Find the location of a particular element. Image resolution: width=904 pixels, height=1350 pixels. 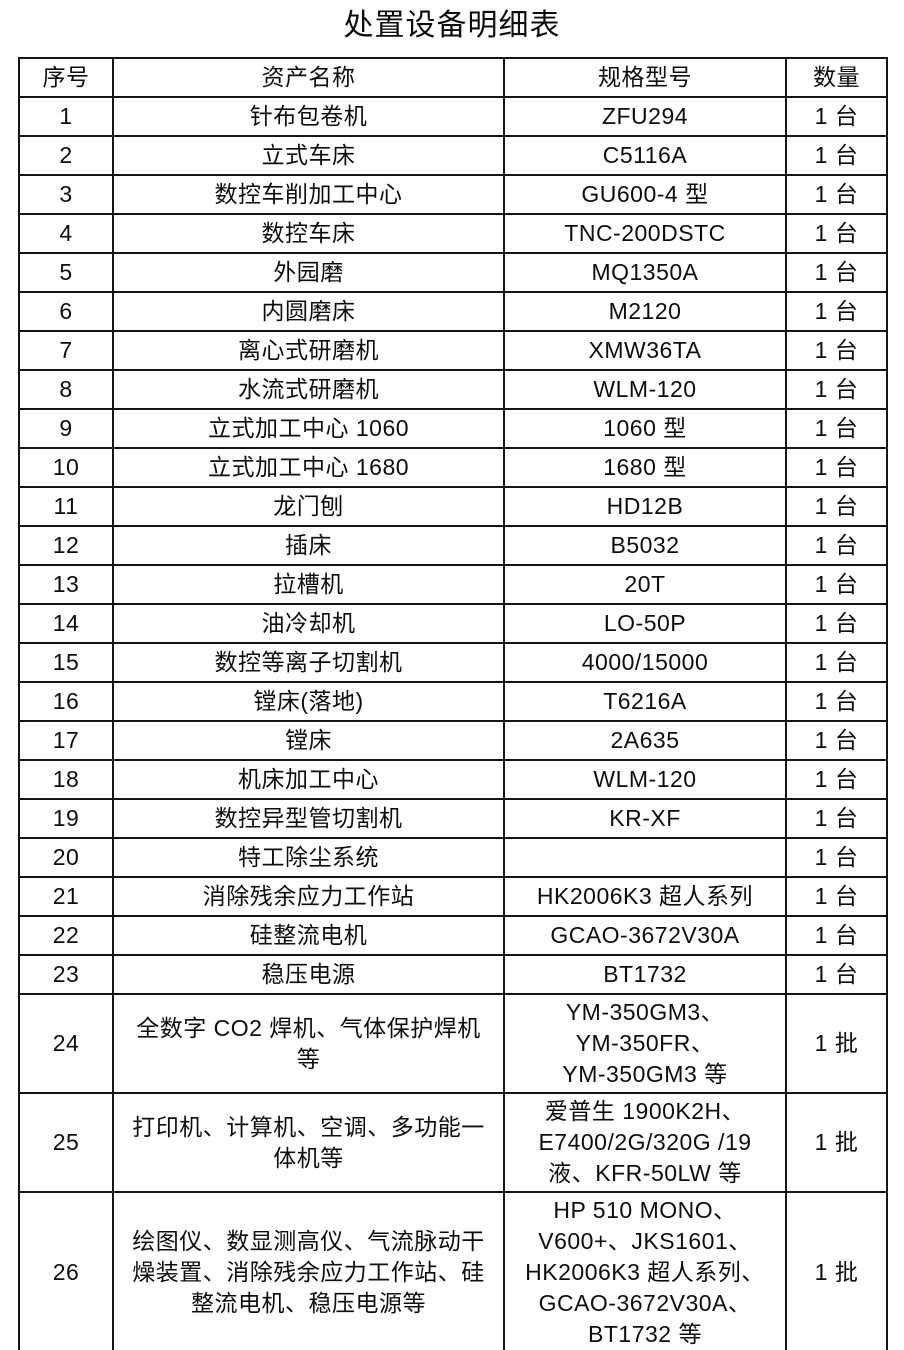

cell-serial-number: 8 is located at coordinates (66, 389).